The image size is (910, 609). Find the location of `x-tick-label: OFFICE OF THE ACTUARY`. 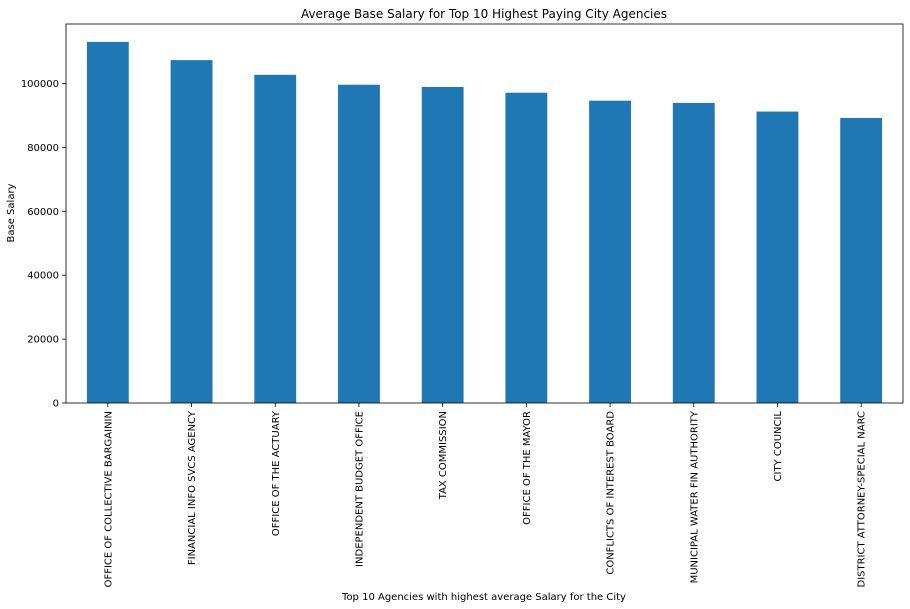

x-tick-label: OFFICE OF THE ACTUARY is located at coordinates (276, 473).